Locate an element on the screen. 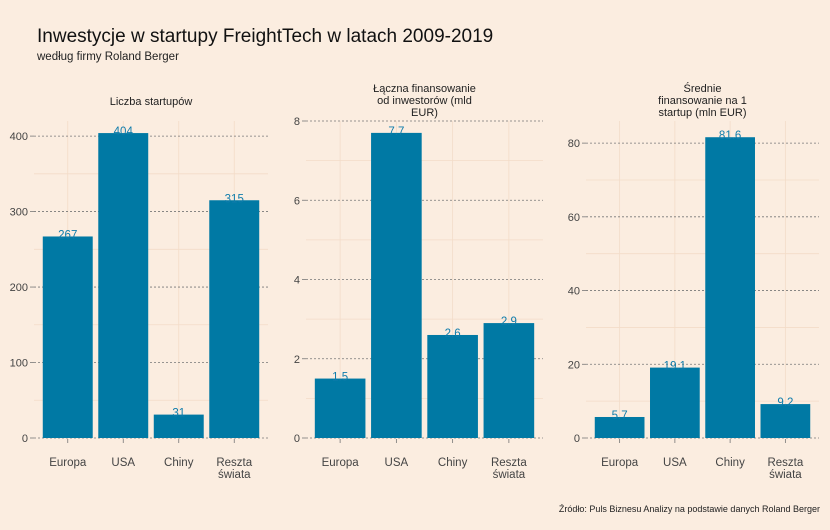 The width and height of the screenshot is (830, 530). y-tick-label: 6 is located at coordinates (297, 201).